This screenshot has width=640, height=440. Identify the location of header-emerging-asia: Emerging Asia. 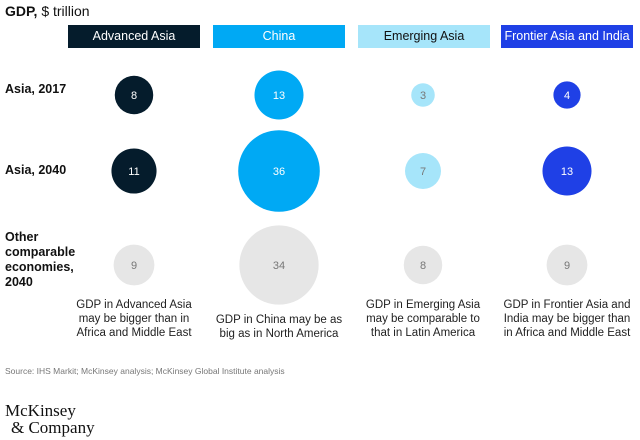
(424, 36).